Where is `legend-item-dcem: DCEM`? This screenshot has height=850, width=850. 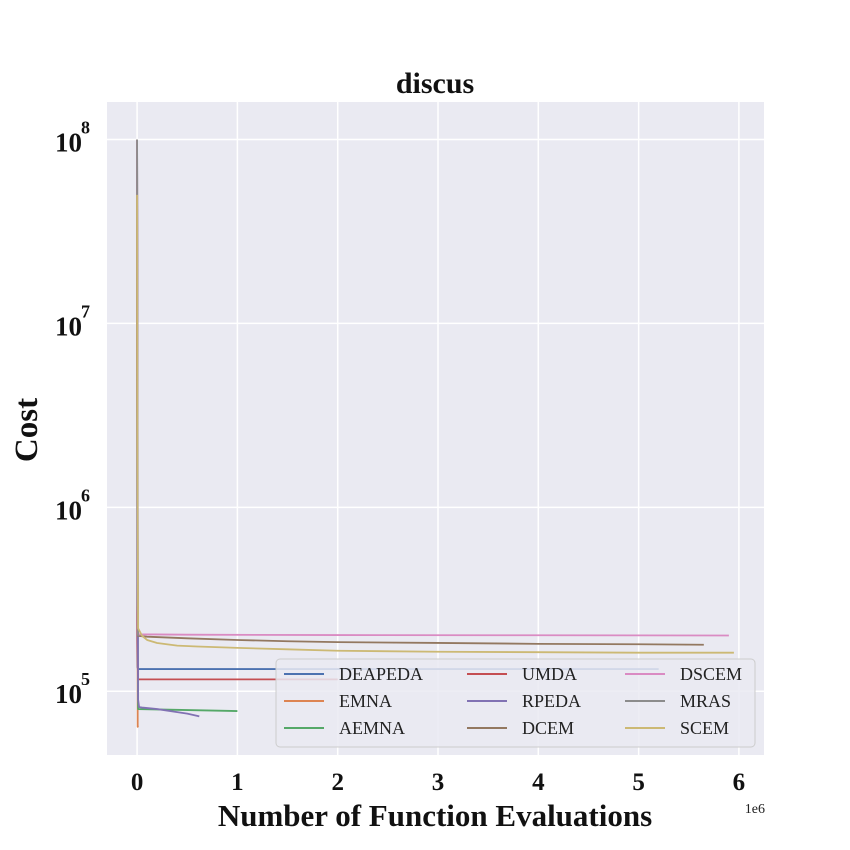
legend-item-dcem: DCEM is located at coordinates (520, 728).